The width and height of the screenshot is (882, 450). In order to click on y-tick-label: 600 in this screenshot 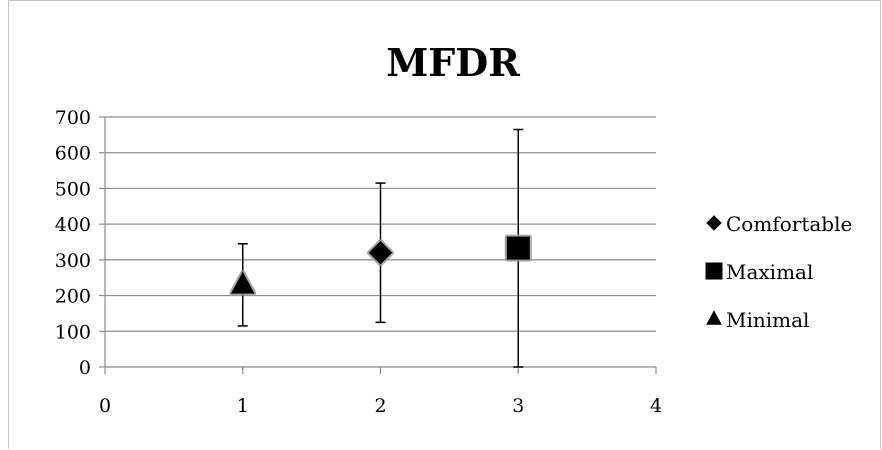, I will do `click(73, 154)`.